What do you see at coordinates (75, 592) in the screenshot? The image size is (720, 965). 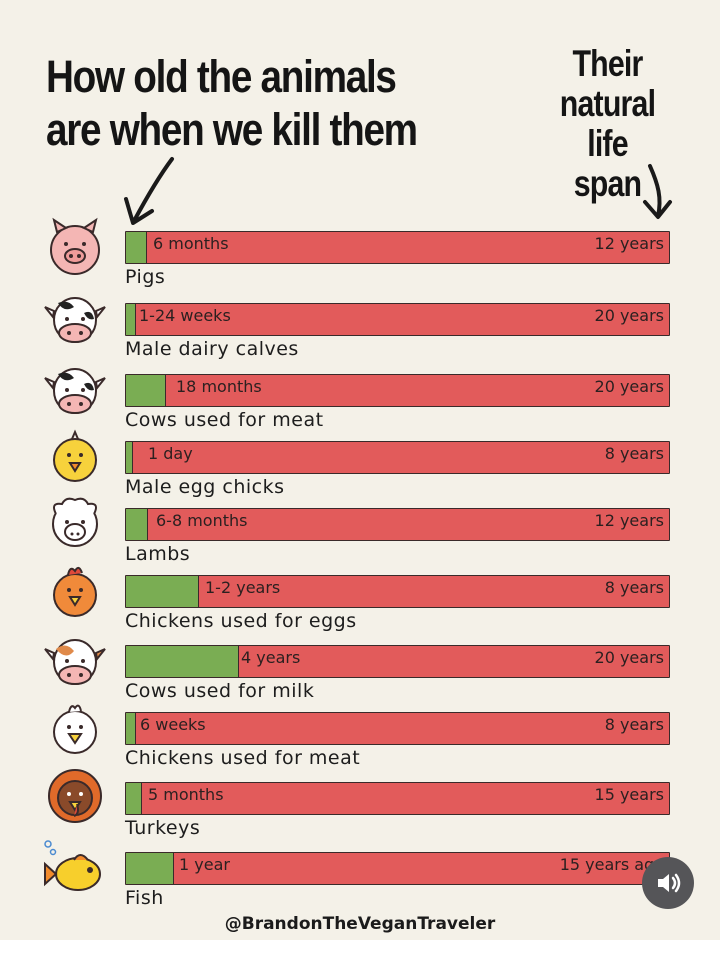 I see `hen-icon` at bounding box center [75, 592].